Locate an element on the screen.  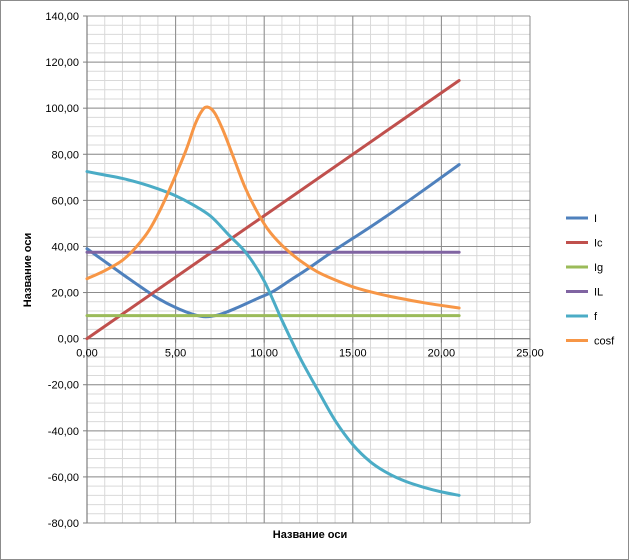
x-tick-label: 5,00 is located at coordinates (175, 354).